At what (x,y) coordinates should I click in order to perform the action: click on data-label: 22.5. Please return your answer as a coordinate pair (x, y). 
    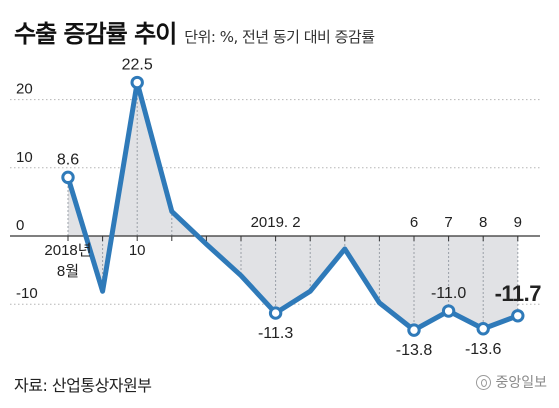
    Looking at the image, I should click on (137, 65).